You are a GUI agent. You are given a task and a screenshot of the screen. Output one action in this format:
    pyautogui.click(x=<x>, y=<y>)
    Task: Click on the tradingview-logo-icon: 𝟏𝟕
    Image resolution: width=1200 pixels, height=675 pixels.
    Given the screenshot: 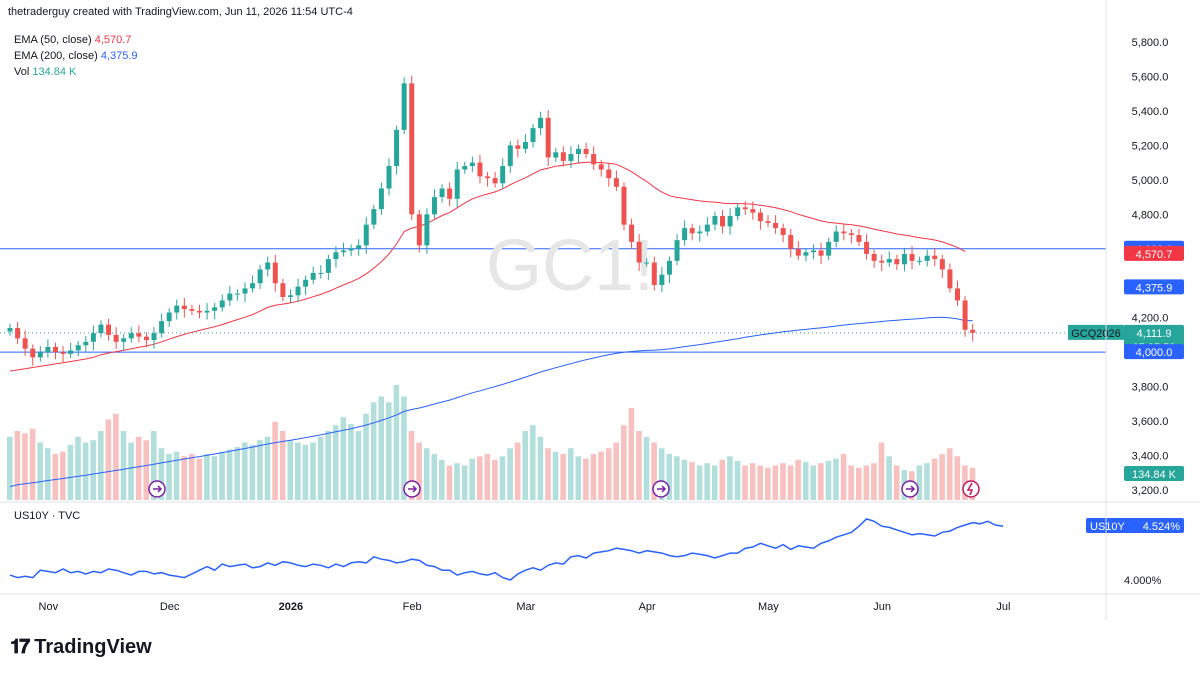 What is the action you would take?
    pyautogui.click(x=20, y=647)
    